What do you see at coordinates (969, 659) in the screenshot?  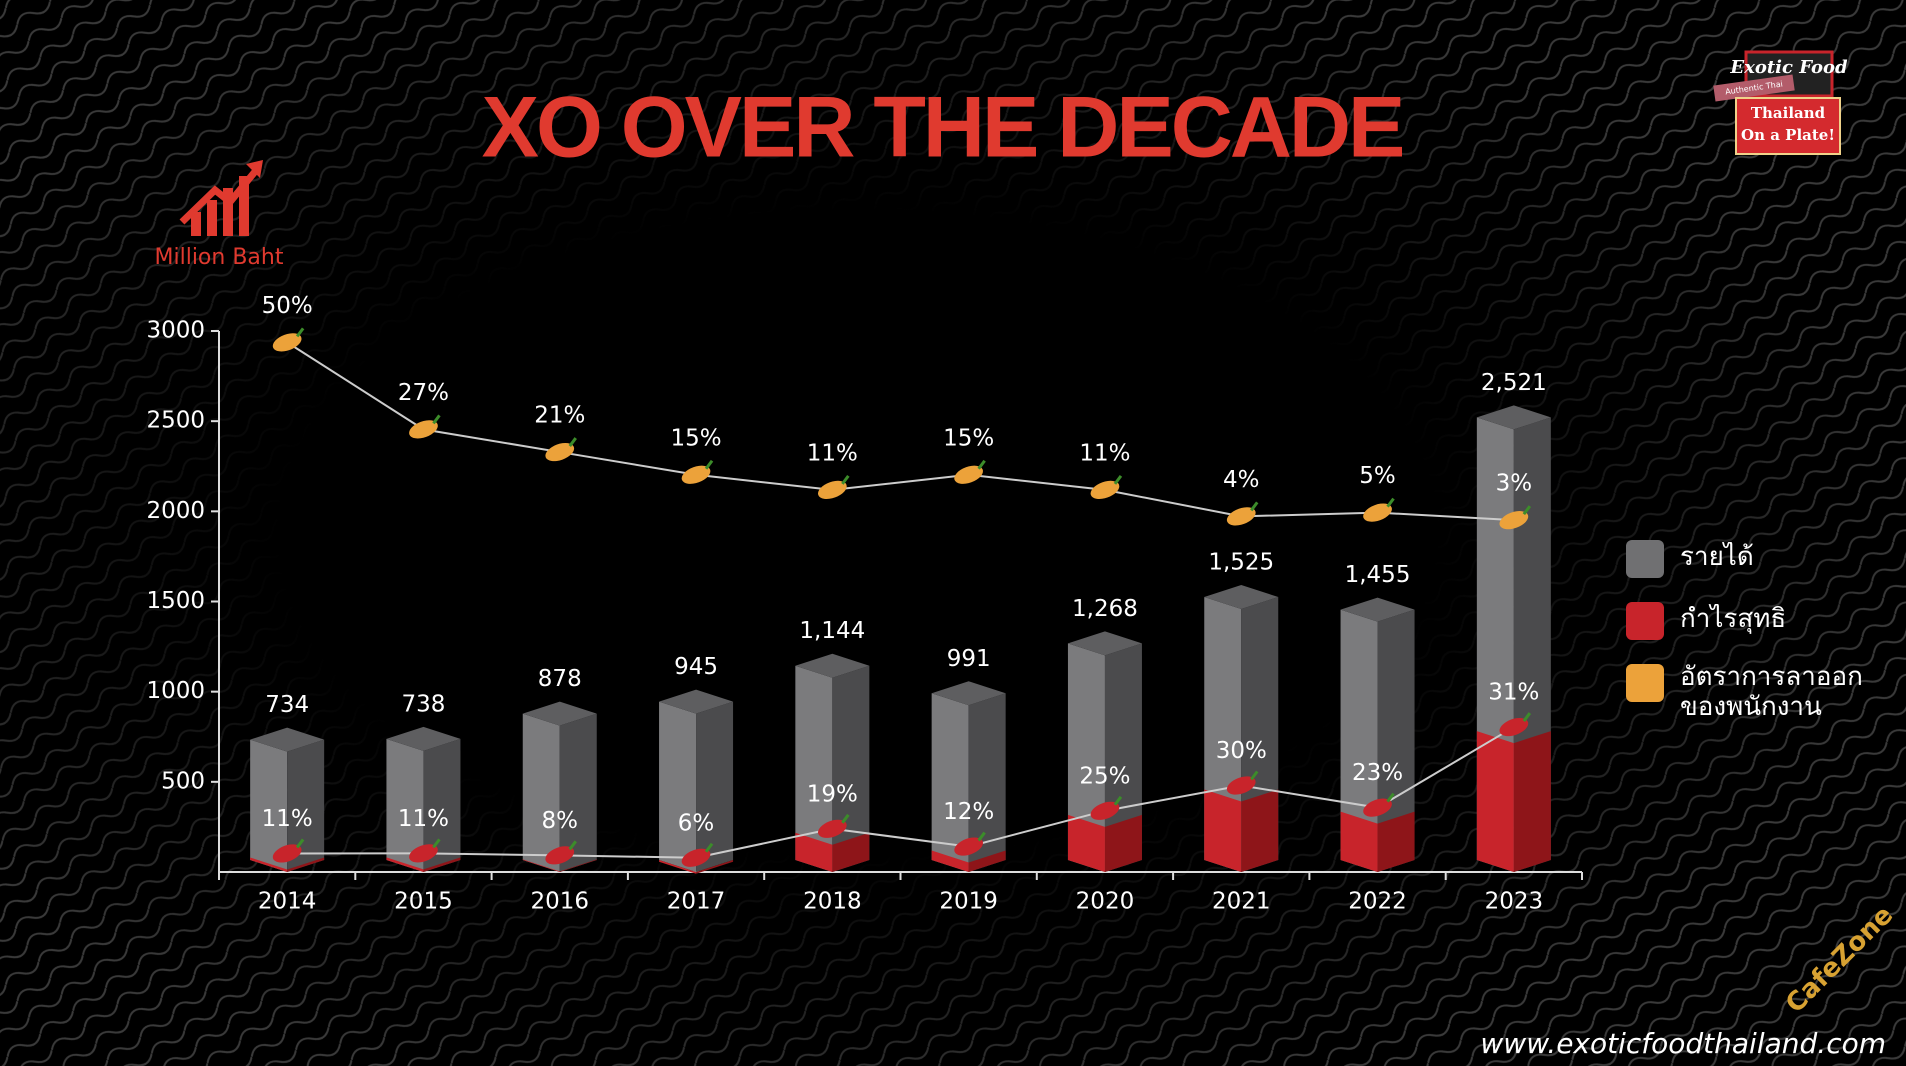 I see `revenue-label: 991` at bounding box center [969, 659].